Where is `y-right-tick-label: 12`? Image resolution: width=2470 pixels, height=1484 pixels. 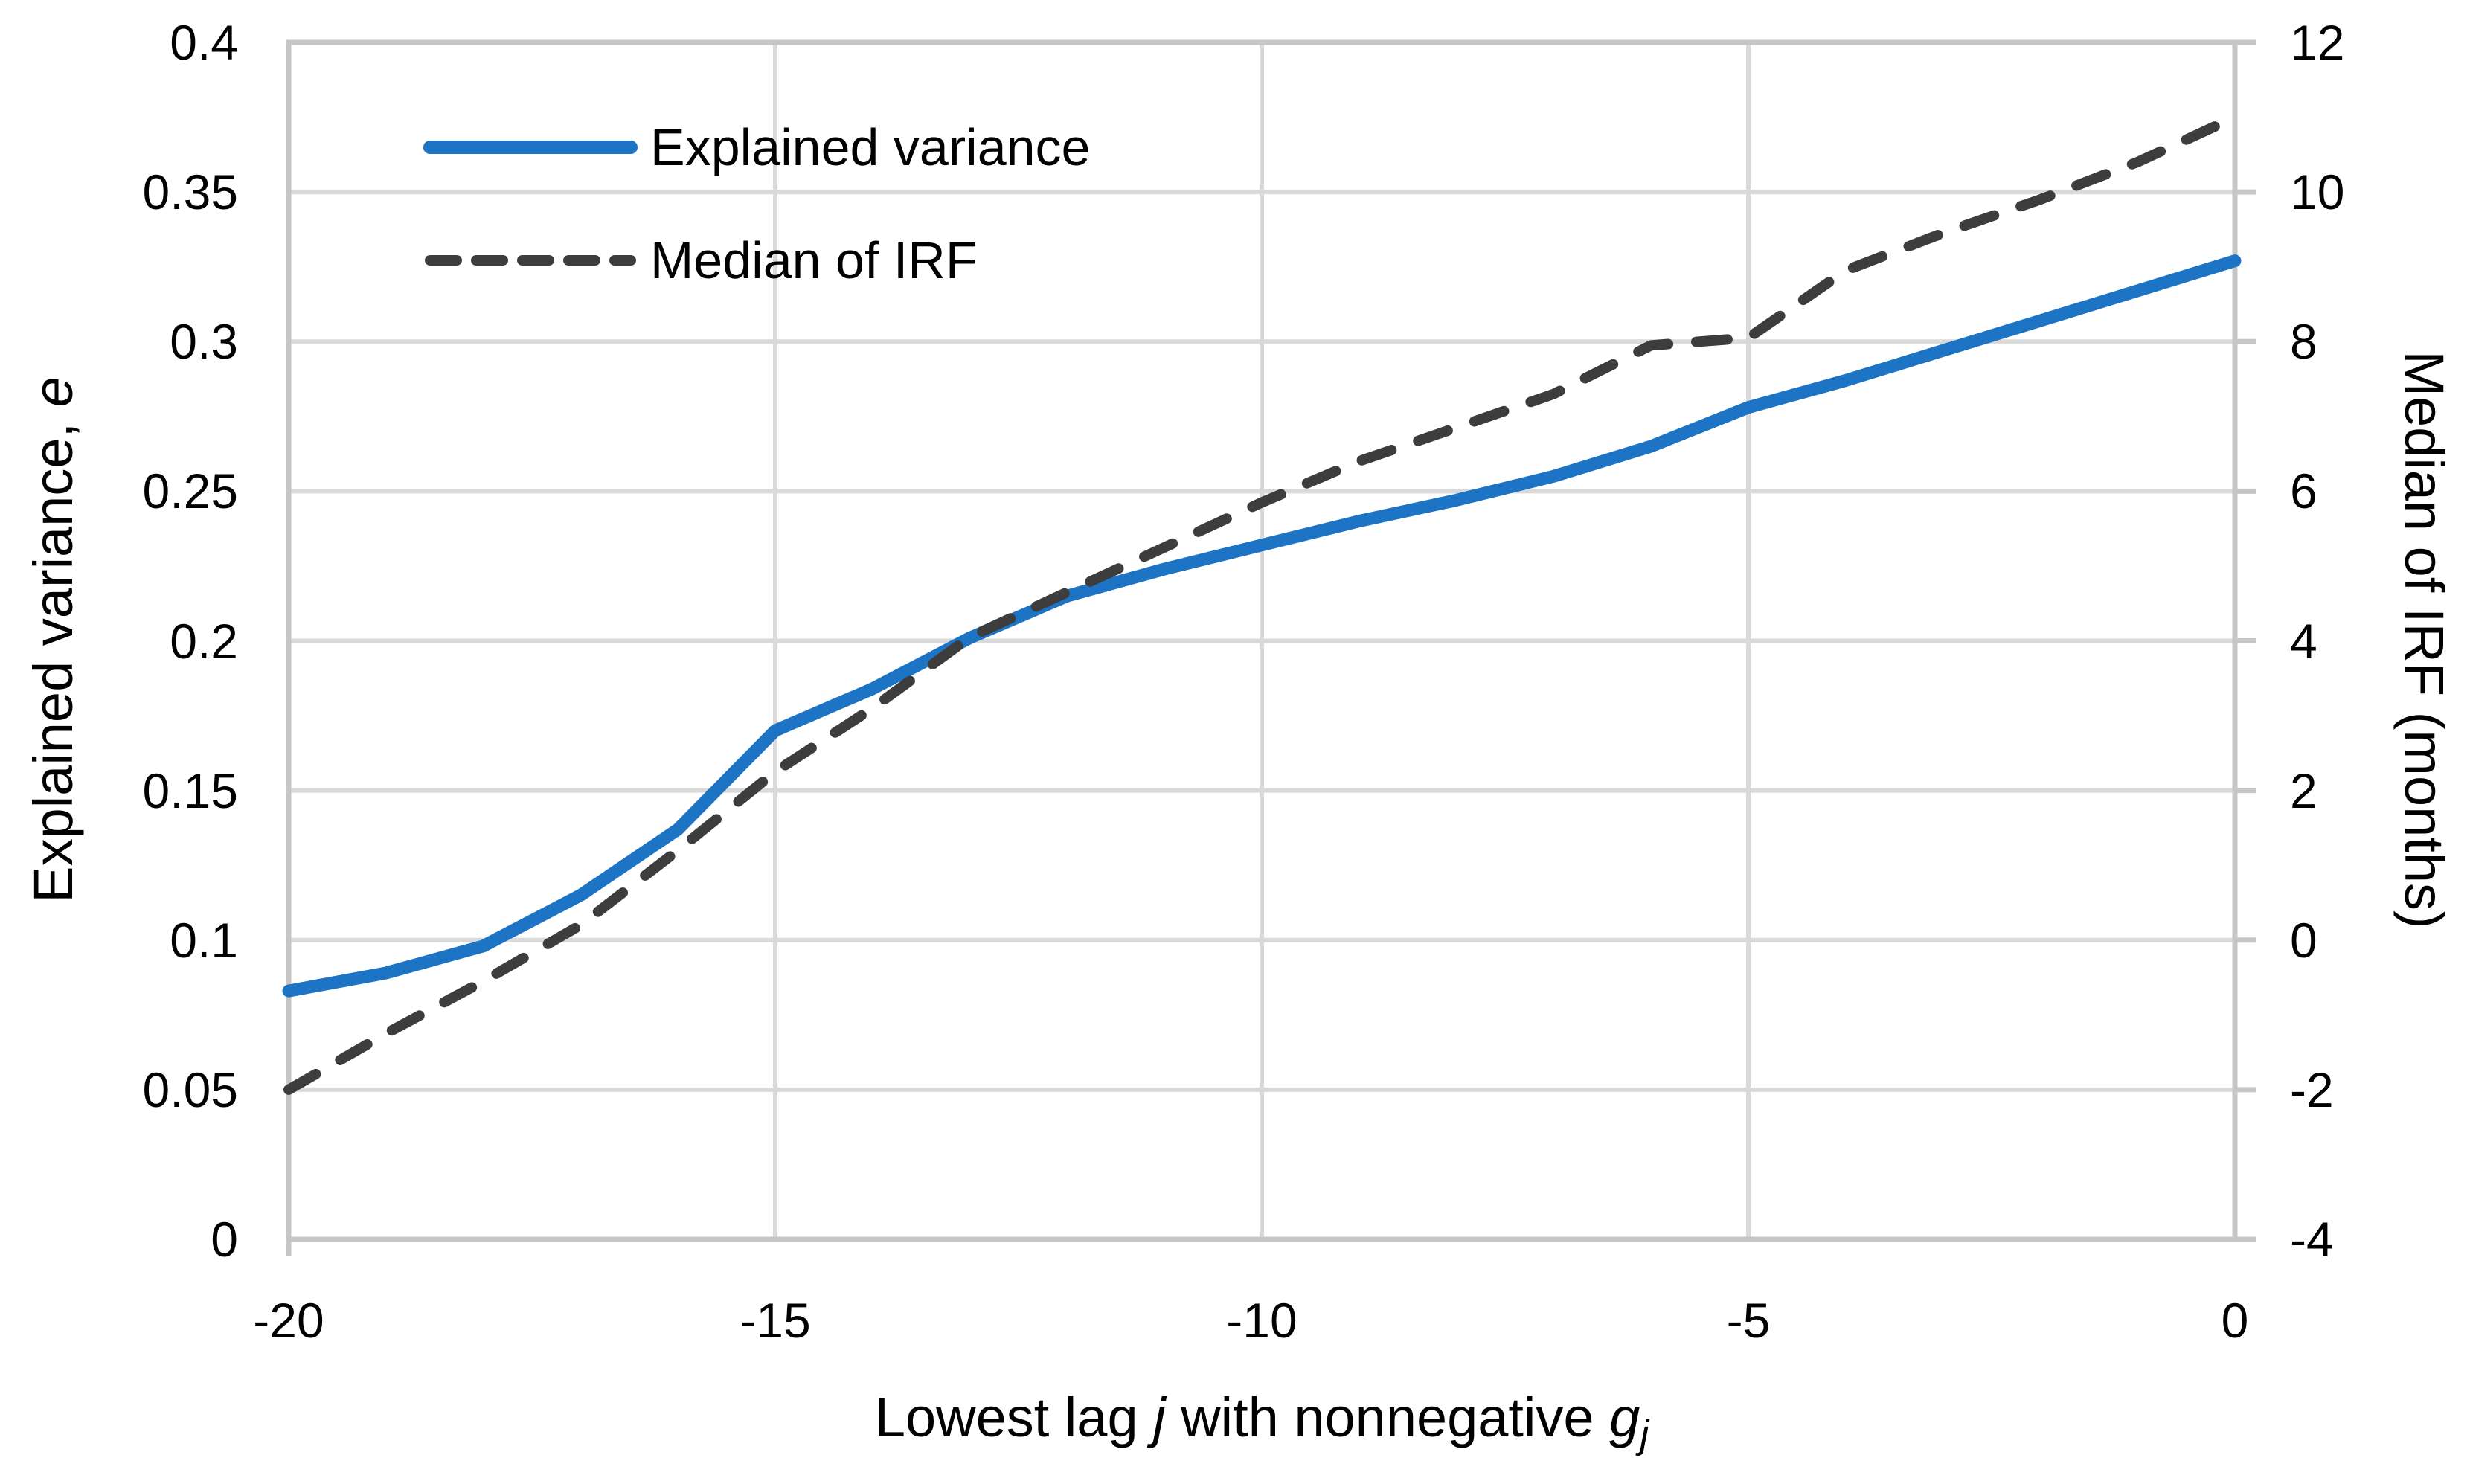
y-right-tick-label: 12 is located at coordinates (2318, 42).